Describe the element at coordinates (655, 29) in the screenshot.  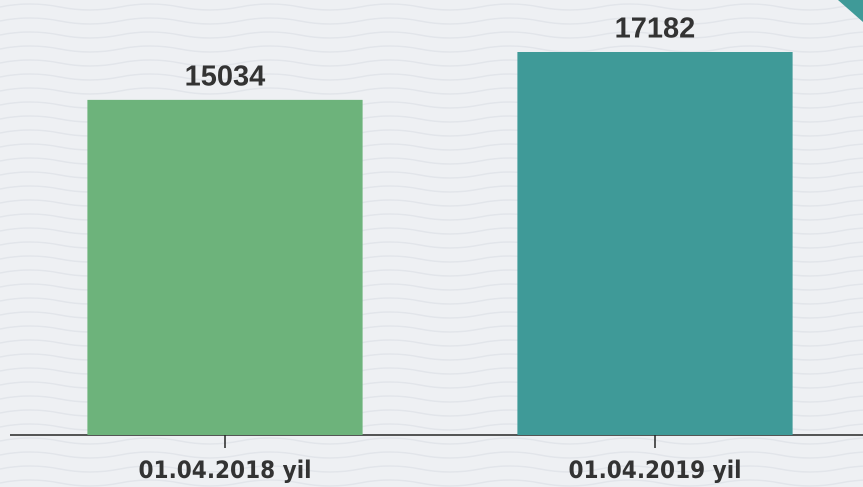
I see `data-label: 17182` at that location.